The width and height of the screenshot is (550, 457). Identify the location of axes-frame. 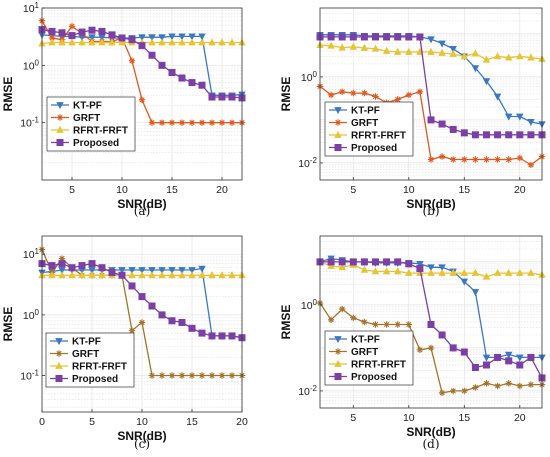
(142, 94).